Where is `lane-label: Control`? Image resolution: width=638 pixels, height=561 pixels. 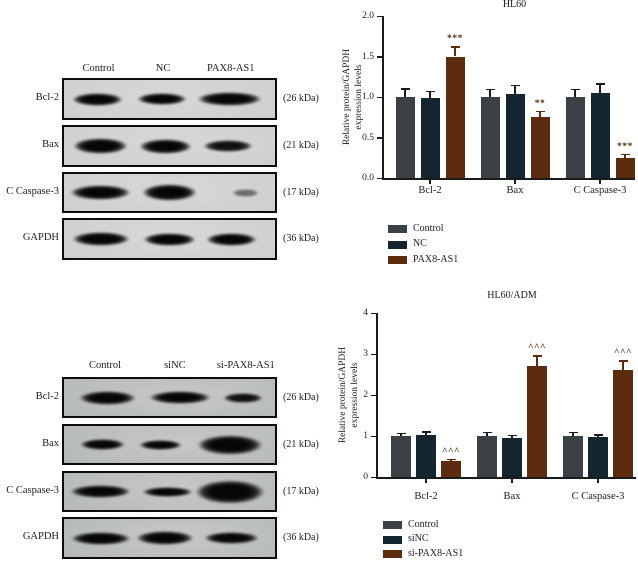 lane-label: Control is located at coordinates (105, 365).